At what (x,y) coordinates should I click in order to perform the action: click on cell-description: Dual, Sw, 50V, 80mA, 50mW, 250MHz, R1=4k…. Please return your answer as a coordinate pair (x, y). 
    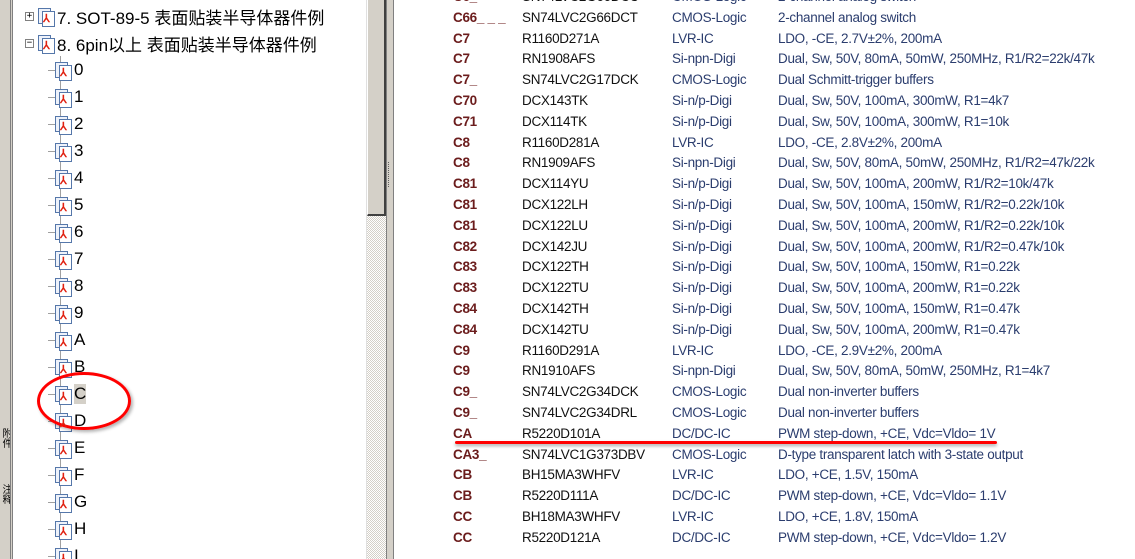
    Looking at the image, I should click on (914, 371).